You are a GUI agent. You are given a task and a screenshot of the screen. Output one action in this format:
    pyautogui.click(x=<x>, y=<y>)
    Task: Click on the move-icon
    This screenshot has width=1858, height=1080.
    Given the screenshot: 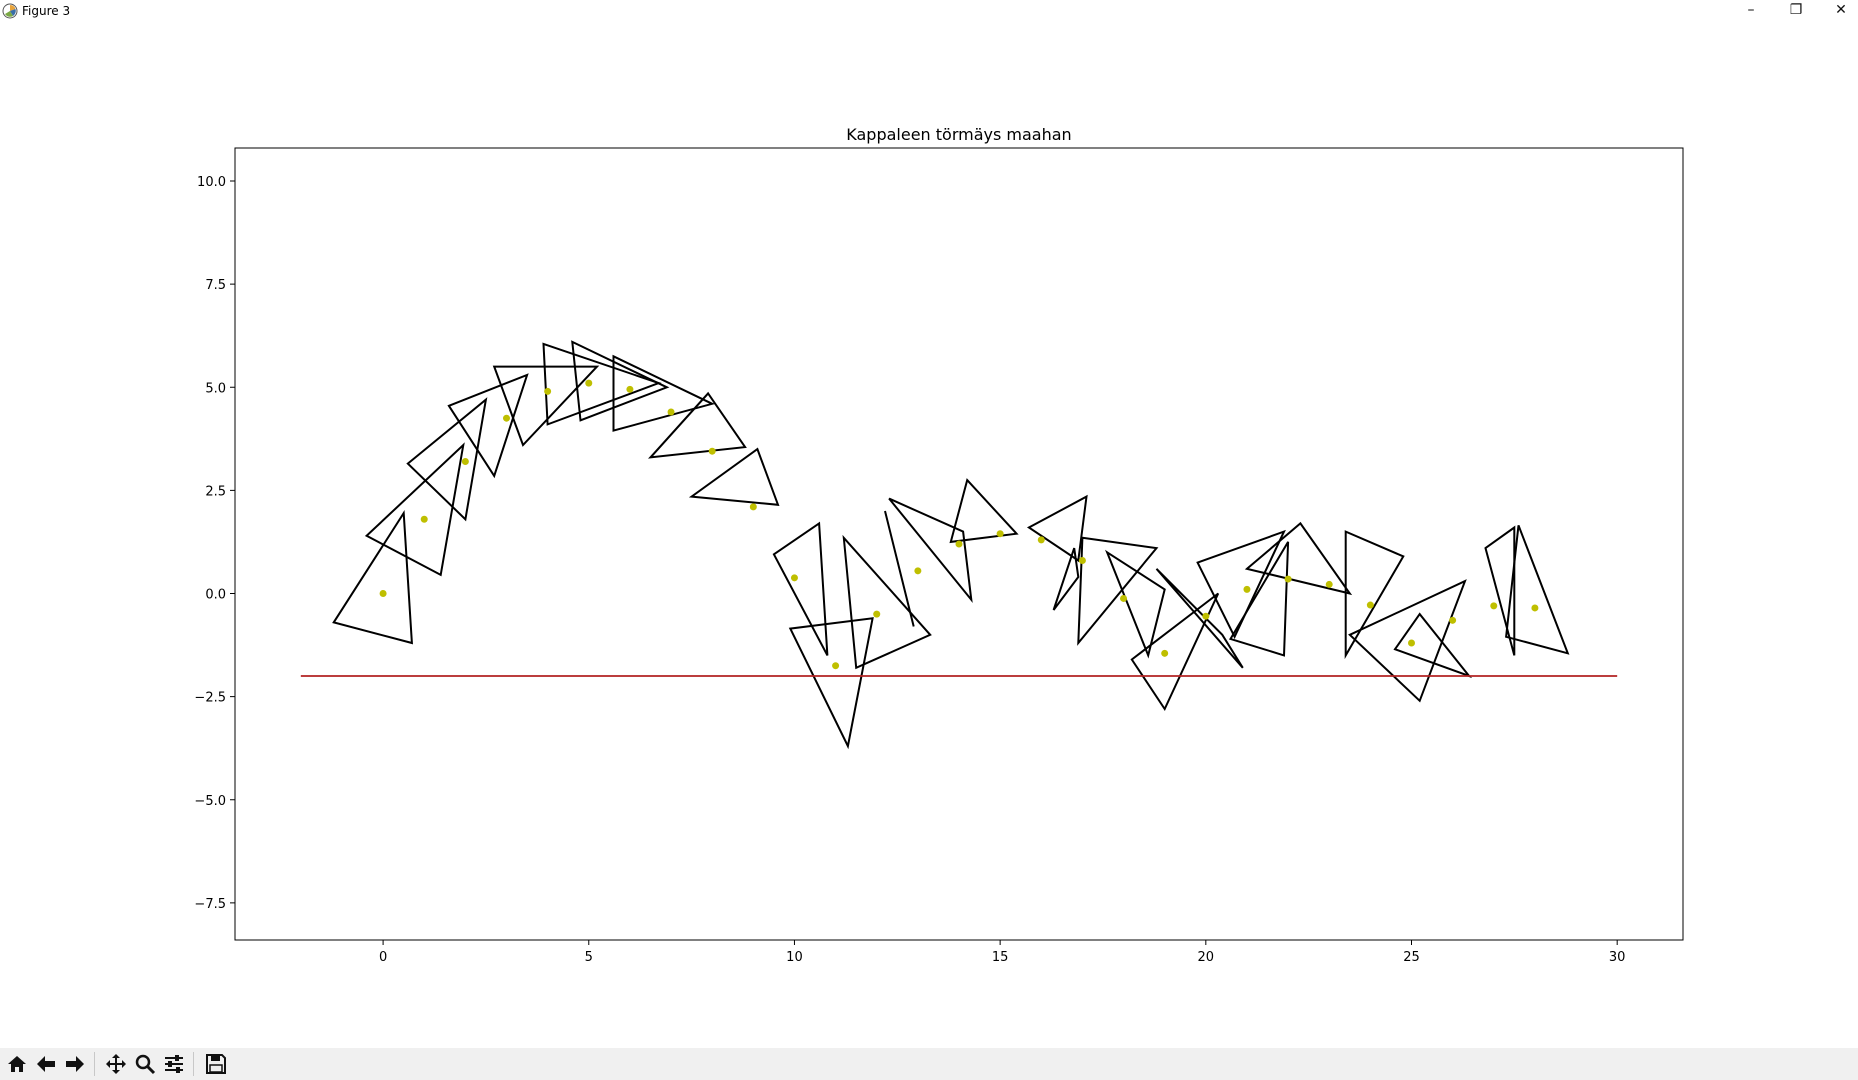 What is the action you would take?
    pyautogui.click(x=116, y=1064)
    